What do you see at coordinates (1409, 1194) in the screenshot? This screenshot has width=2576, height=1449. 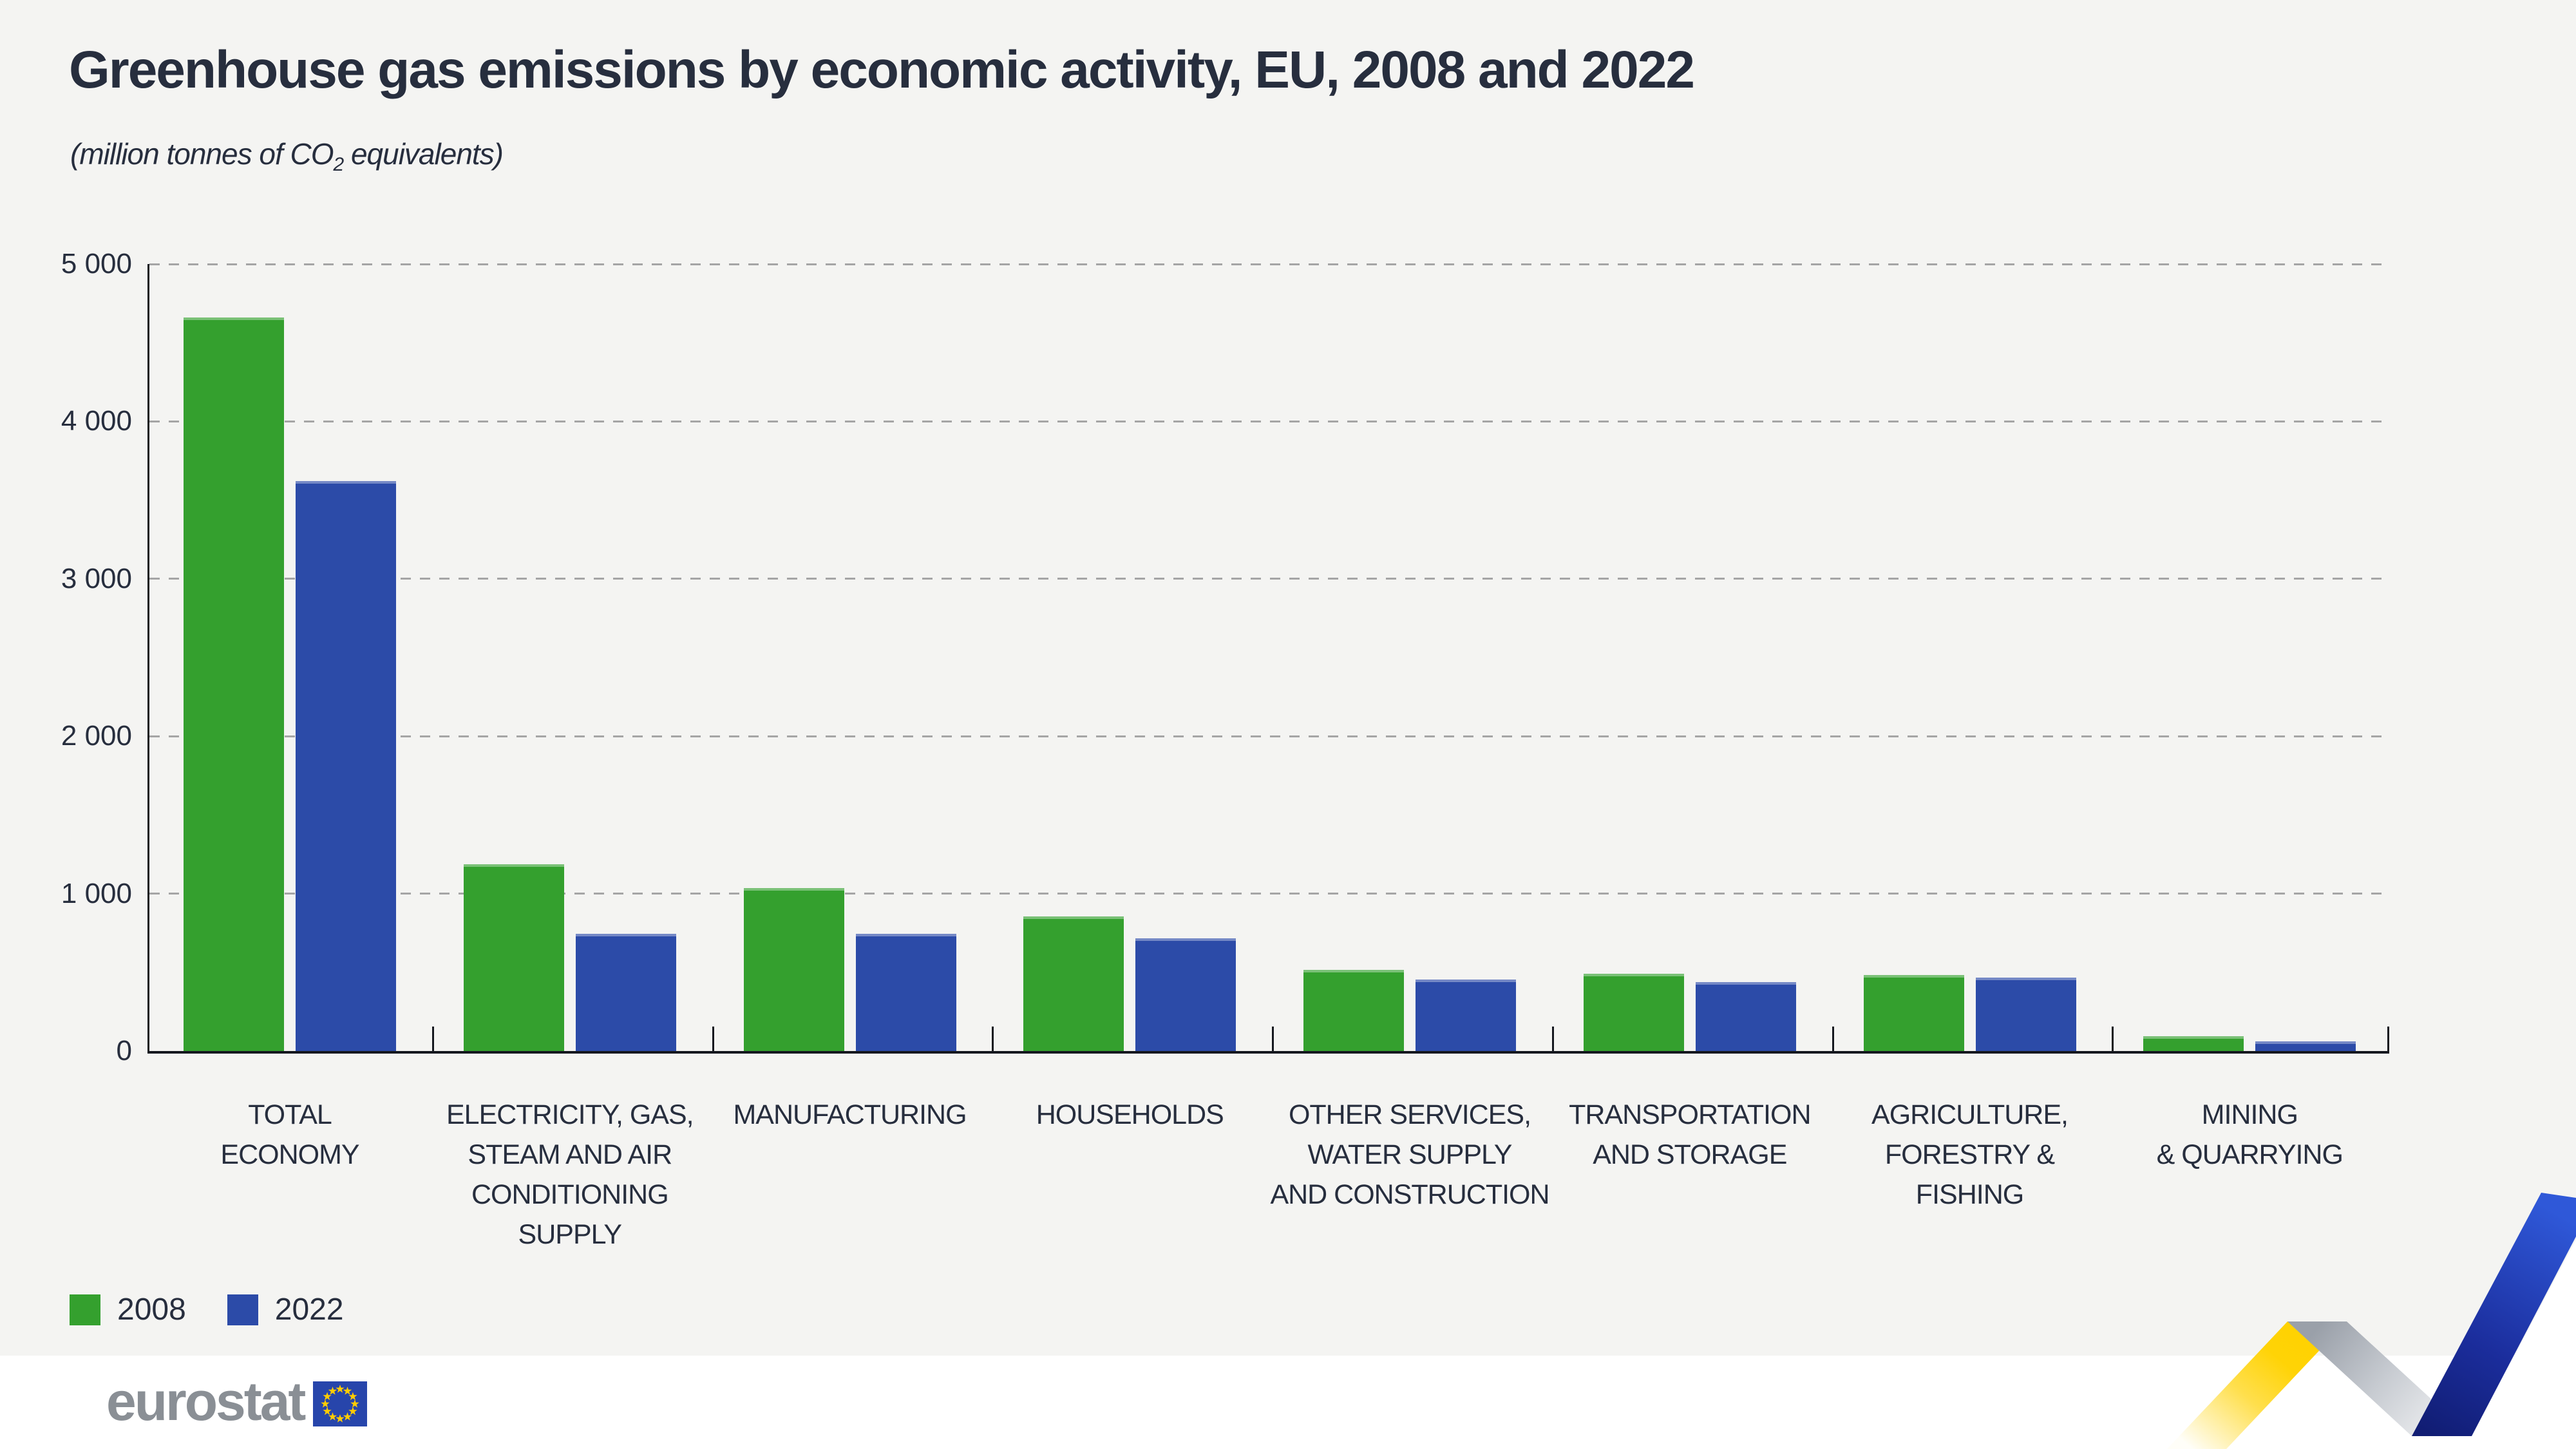 I see `category-label-line: AND CONSTRUCTION` at bounding box center [1409, 1194].